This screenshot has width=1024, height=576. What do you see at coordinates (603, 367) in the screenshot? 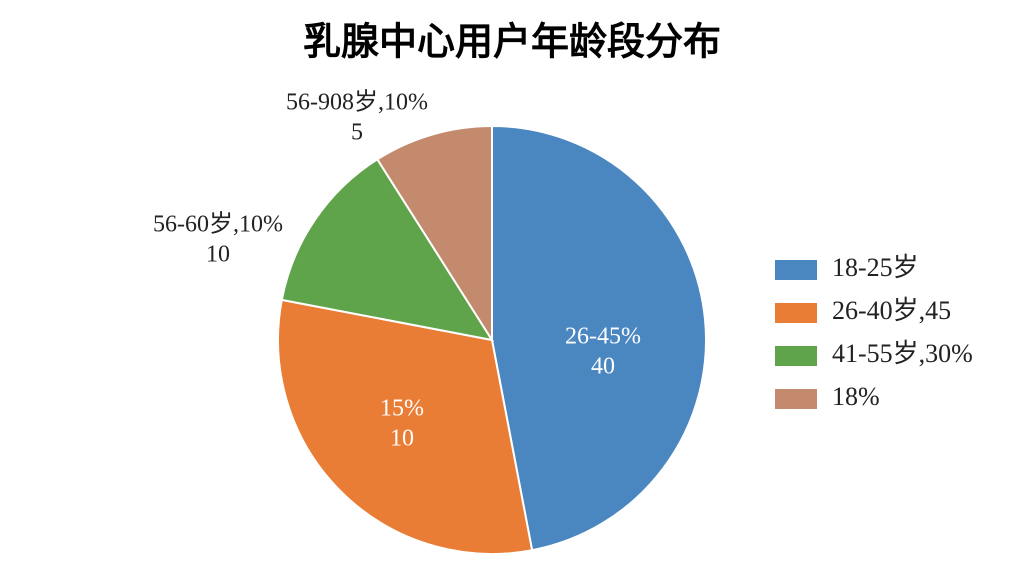
I see `slice-label: 40` at bounding box center [603, 367].